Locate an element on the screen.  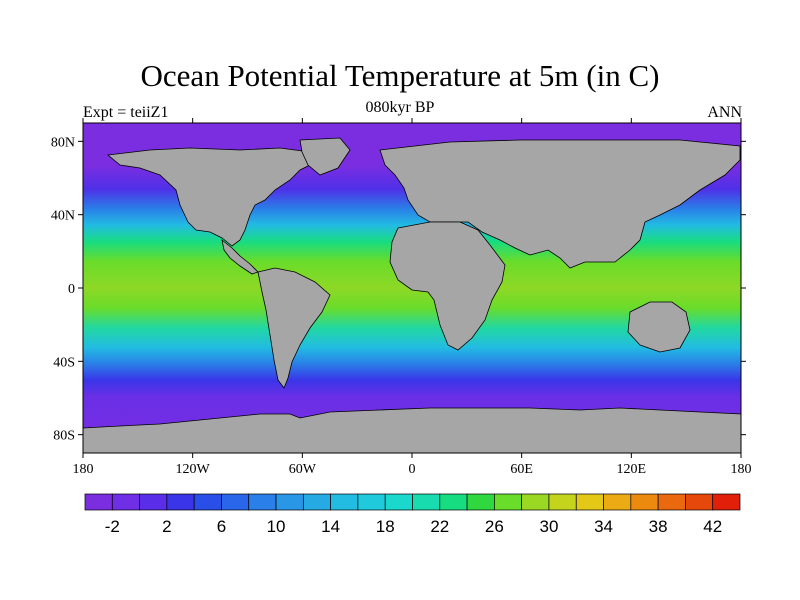
y-tick-label: 0 is located at coordinates (71, 289).